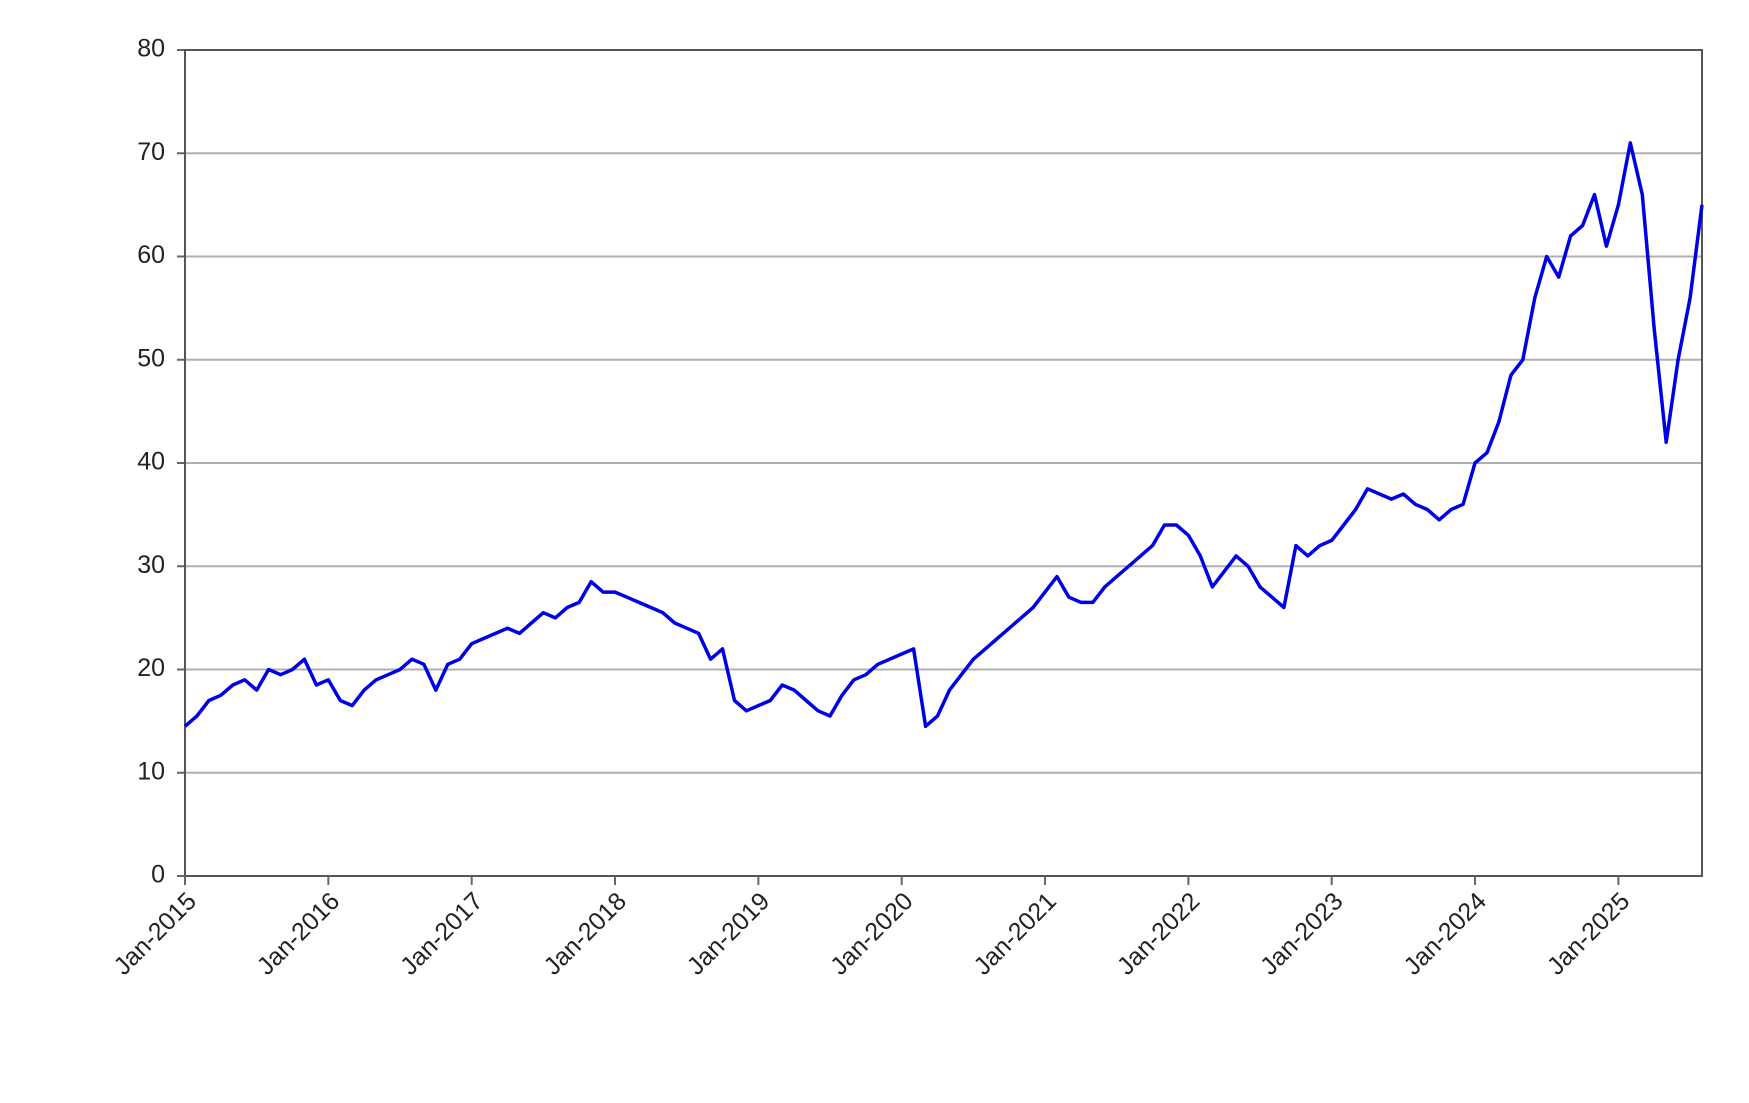 The image size is (1749, 1103). Describe the element at coordinates (151, 565) in the screenshot. I see `y-tick-label: 30` at that location.